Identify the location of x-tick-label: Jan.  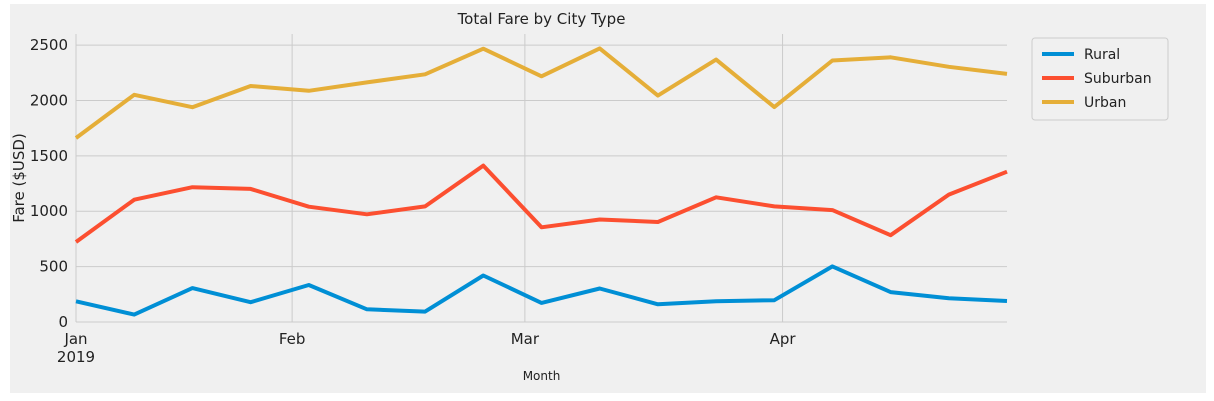
(75, 339).